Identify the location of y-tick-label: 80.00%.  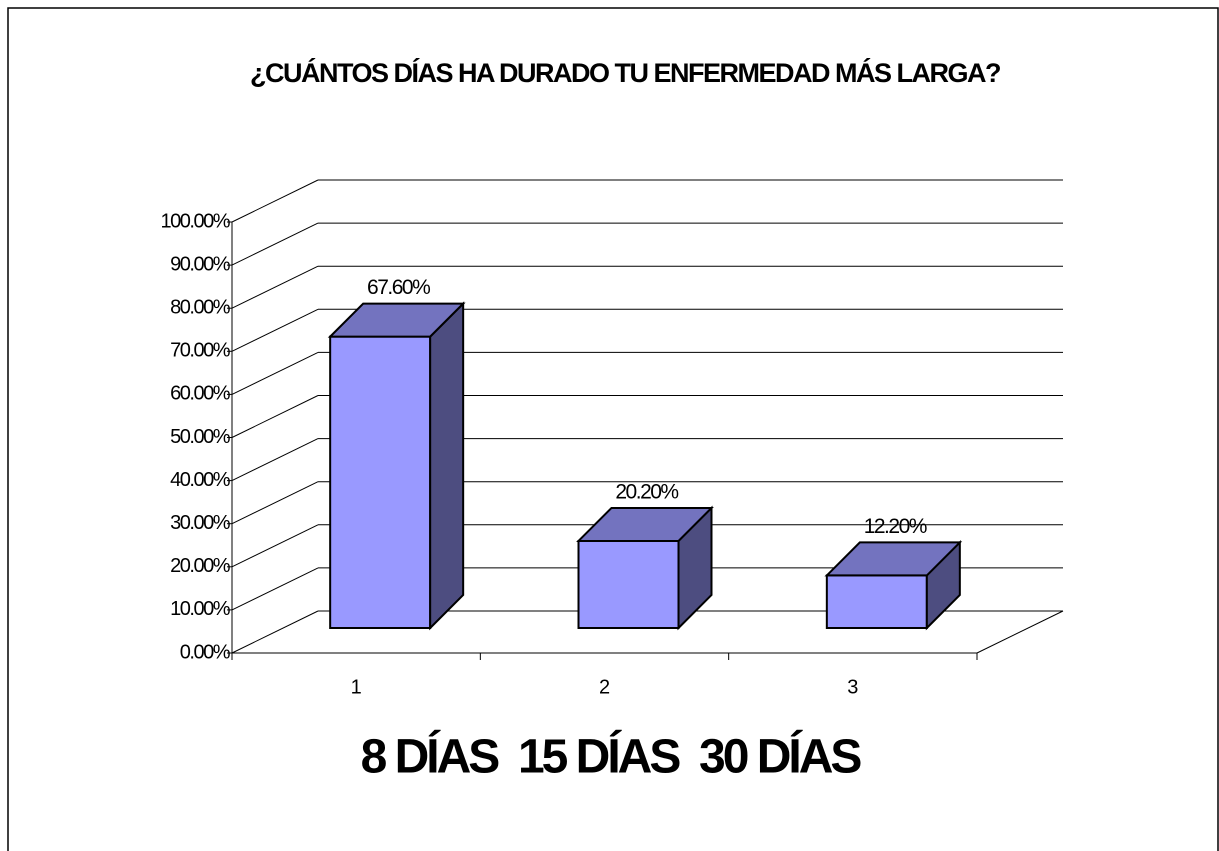
(200, 307).